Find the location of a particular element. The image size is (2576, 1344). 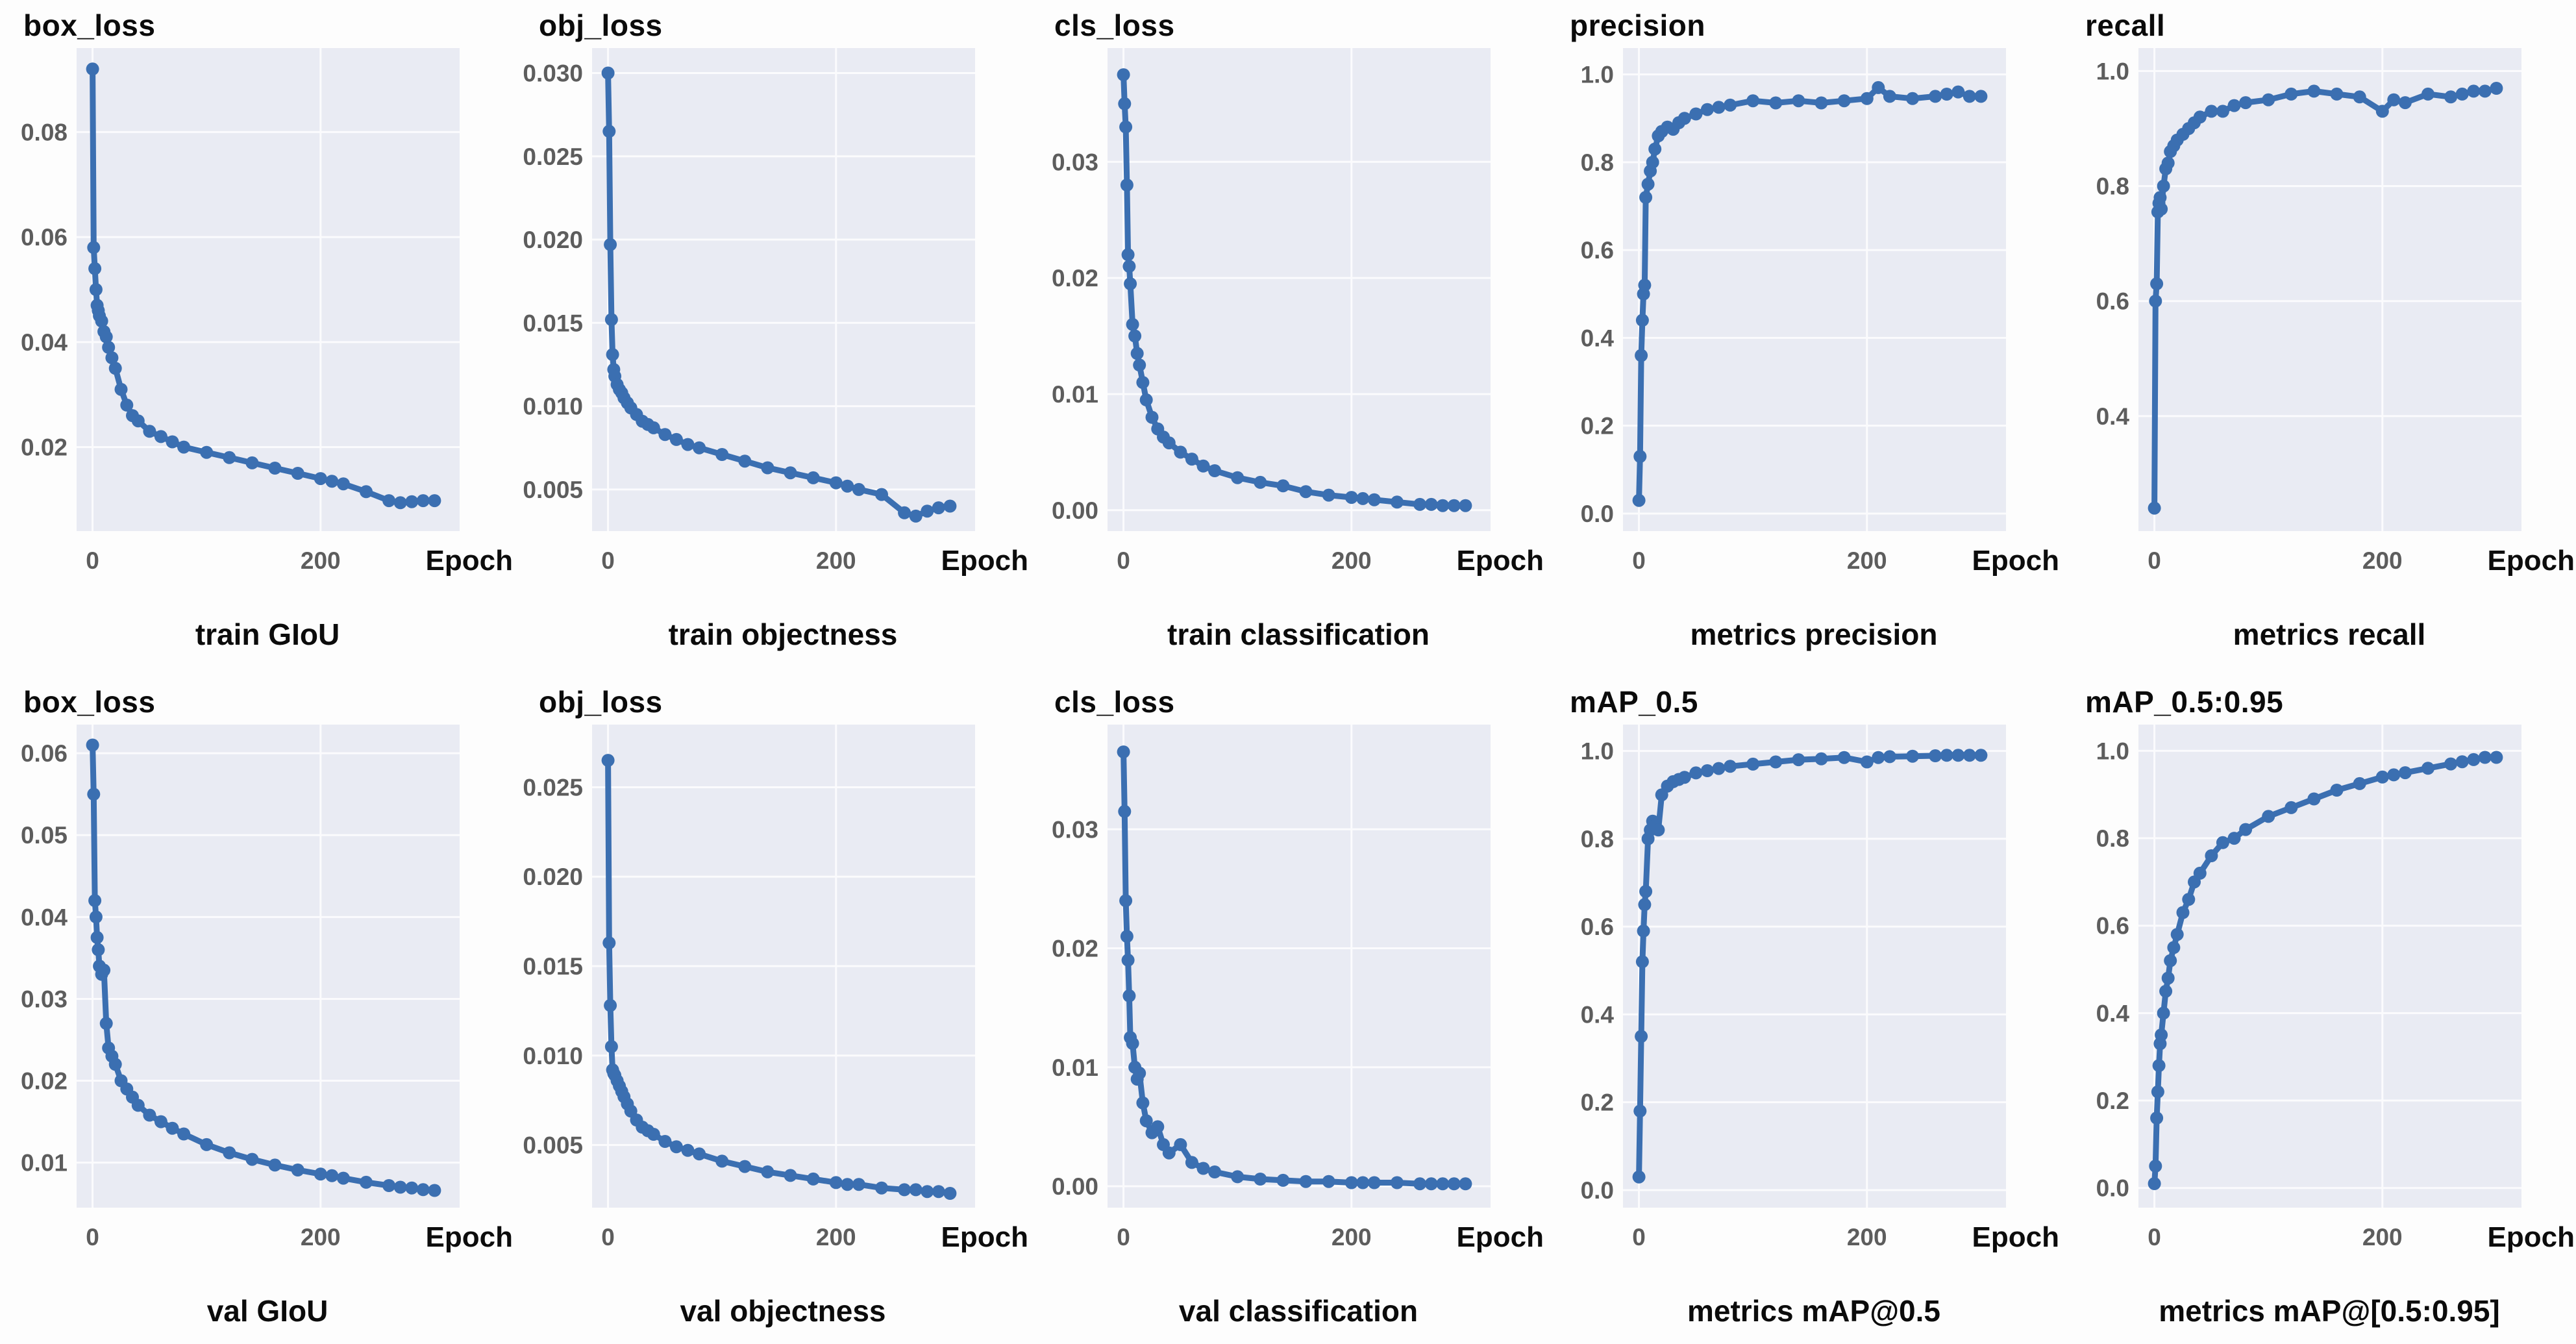

y-tick-label: 0.6 is located at coordinates (2112, 926).